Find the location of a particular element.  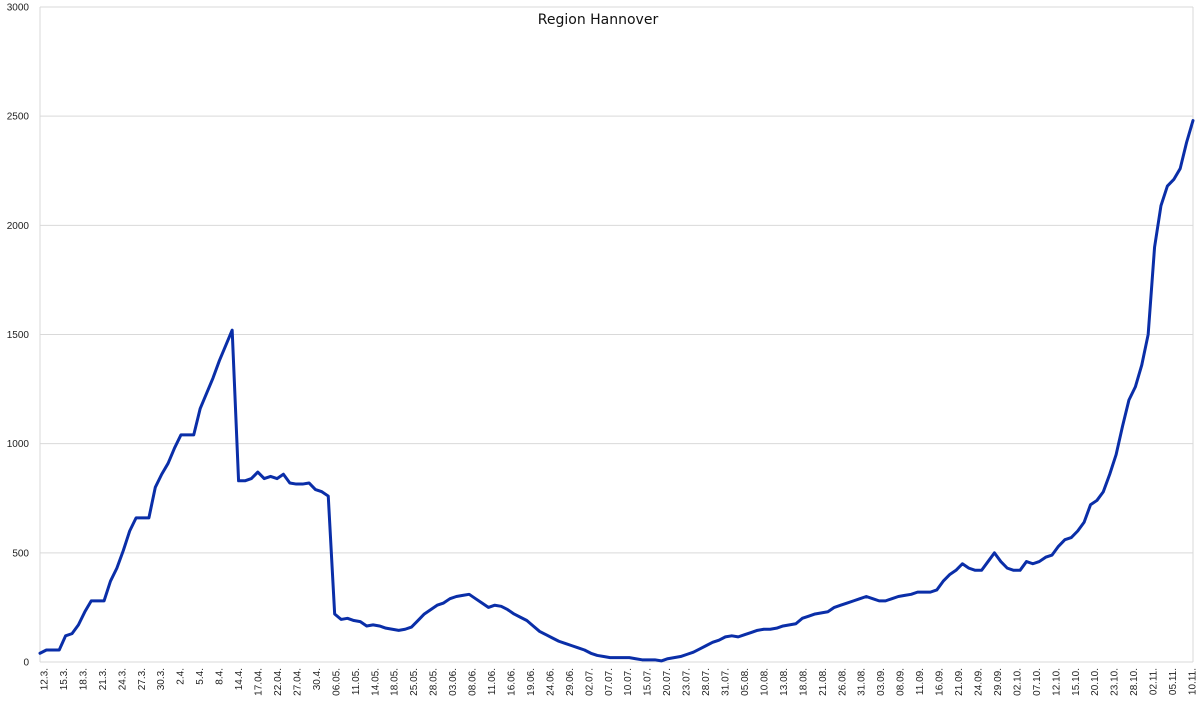

x-tick-label: 8.4. is located at coordinates (220, 676).